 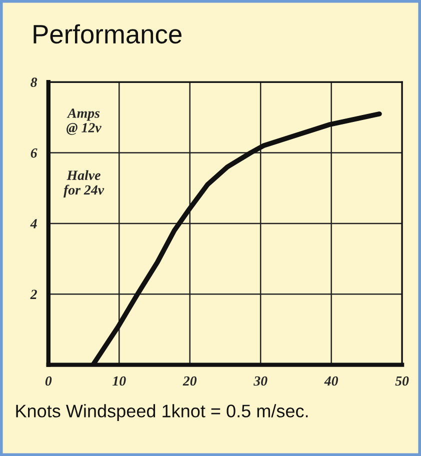 I want to click on y-tick-label: 2, so click(x=33, y=294).